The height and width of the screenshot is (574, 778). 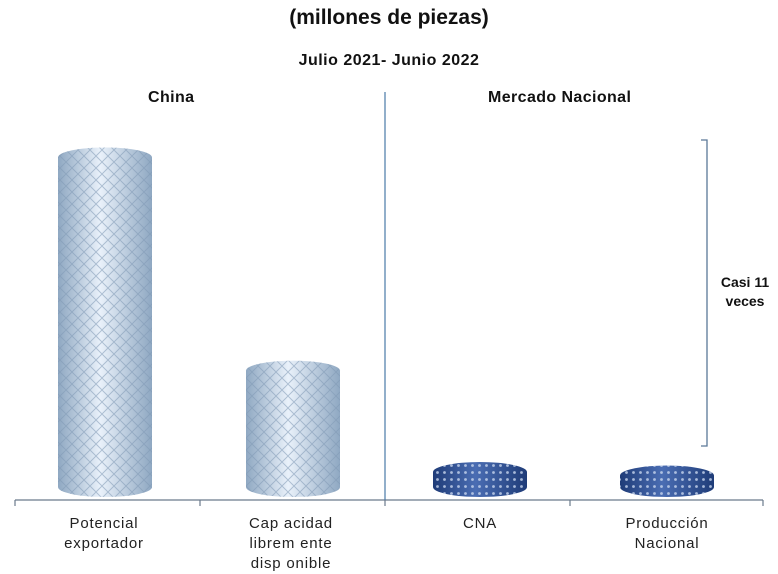 I want to click on group-label-mercado-nacional: Mercado Nacional, so click(x=560, y=97).